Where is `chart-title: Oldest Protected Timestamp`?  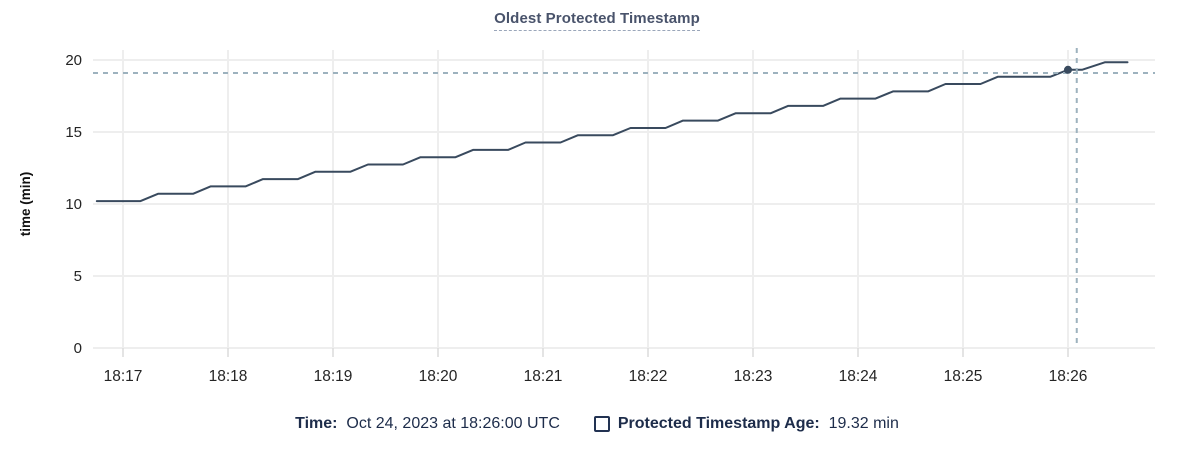 chart-title: Oldest Protected Timestamp is located at coordinates (597, 20).